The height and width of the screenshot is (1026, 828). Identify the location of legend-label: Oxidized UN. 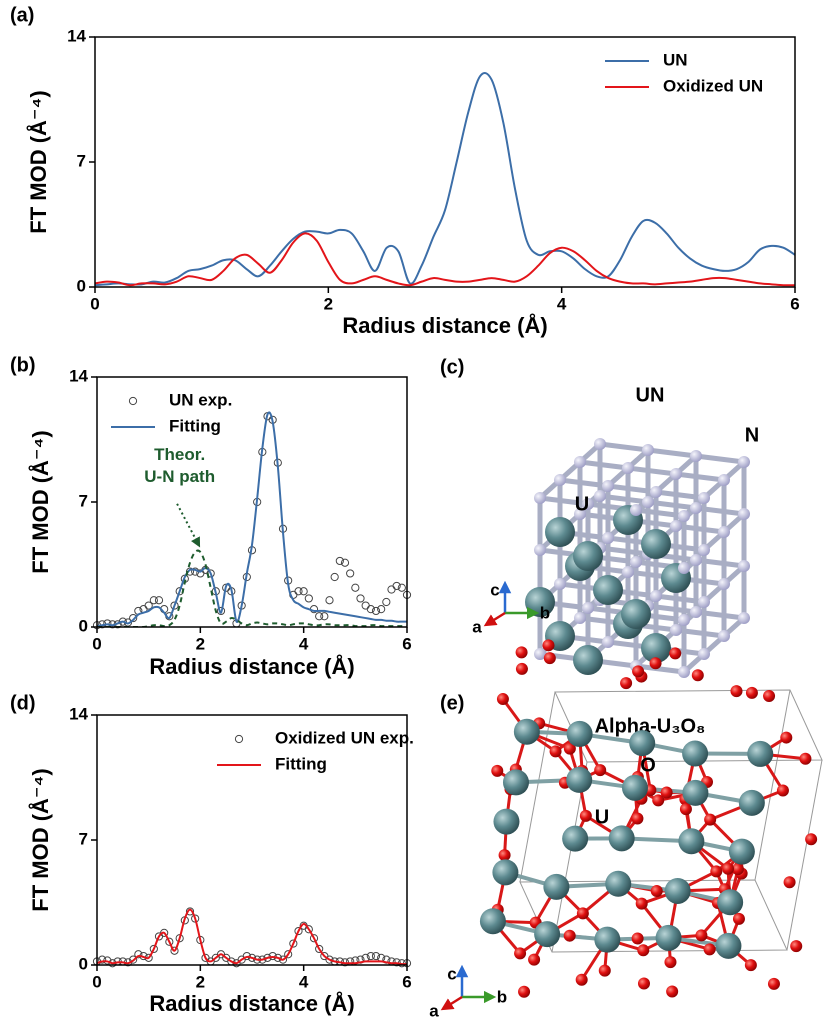
(713, 85).